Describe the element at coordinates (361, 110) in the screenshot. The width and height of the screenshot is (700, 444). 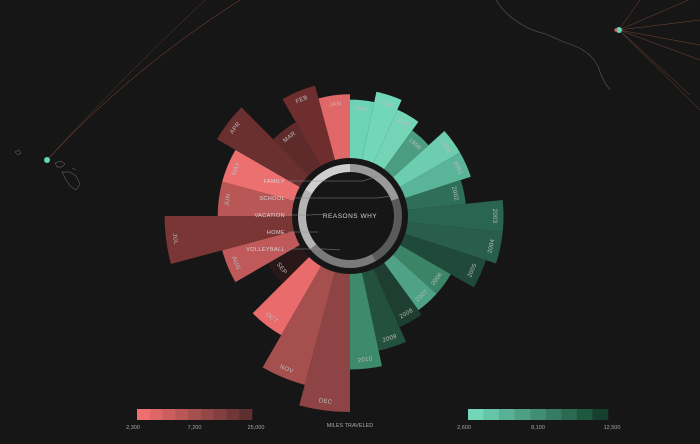
I see `year-label-1994: 1994` at that location.